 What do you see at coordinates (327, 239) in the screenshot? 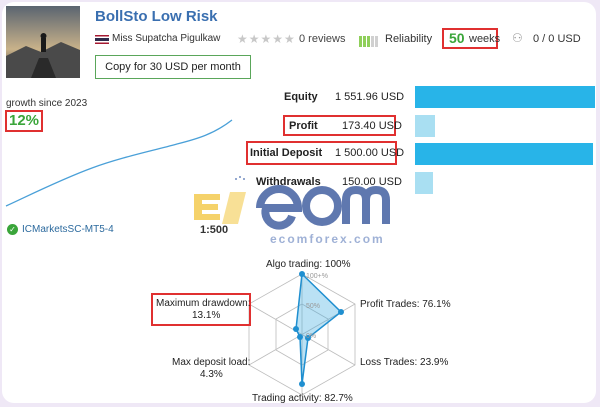
I see `watermark-text: ecomforex.com` at bounding box center [327, 239].